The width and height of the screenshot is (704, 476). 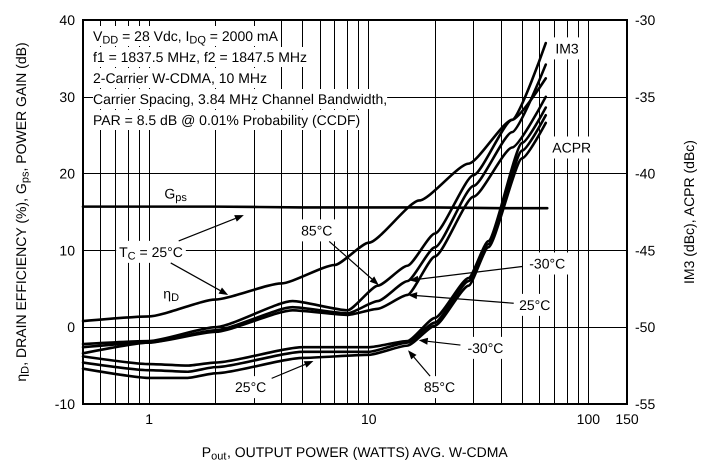 I want to click on y-tick-label: 20, so click(x=67, y=174).